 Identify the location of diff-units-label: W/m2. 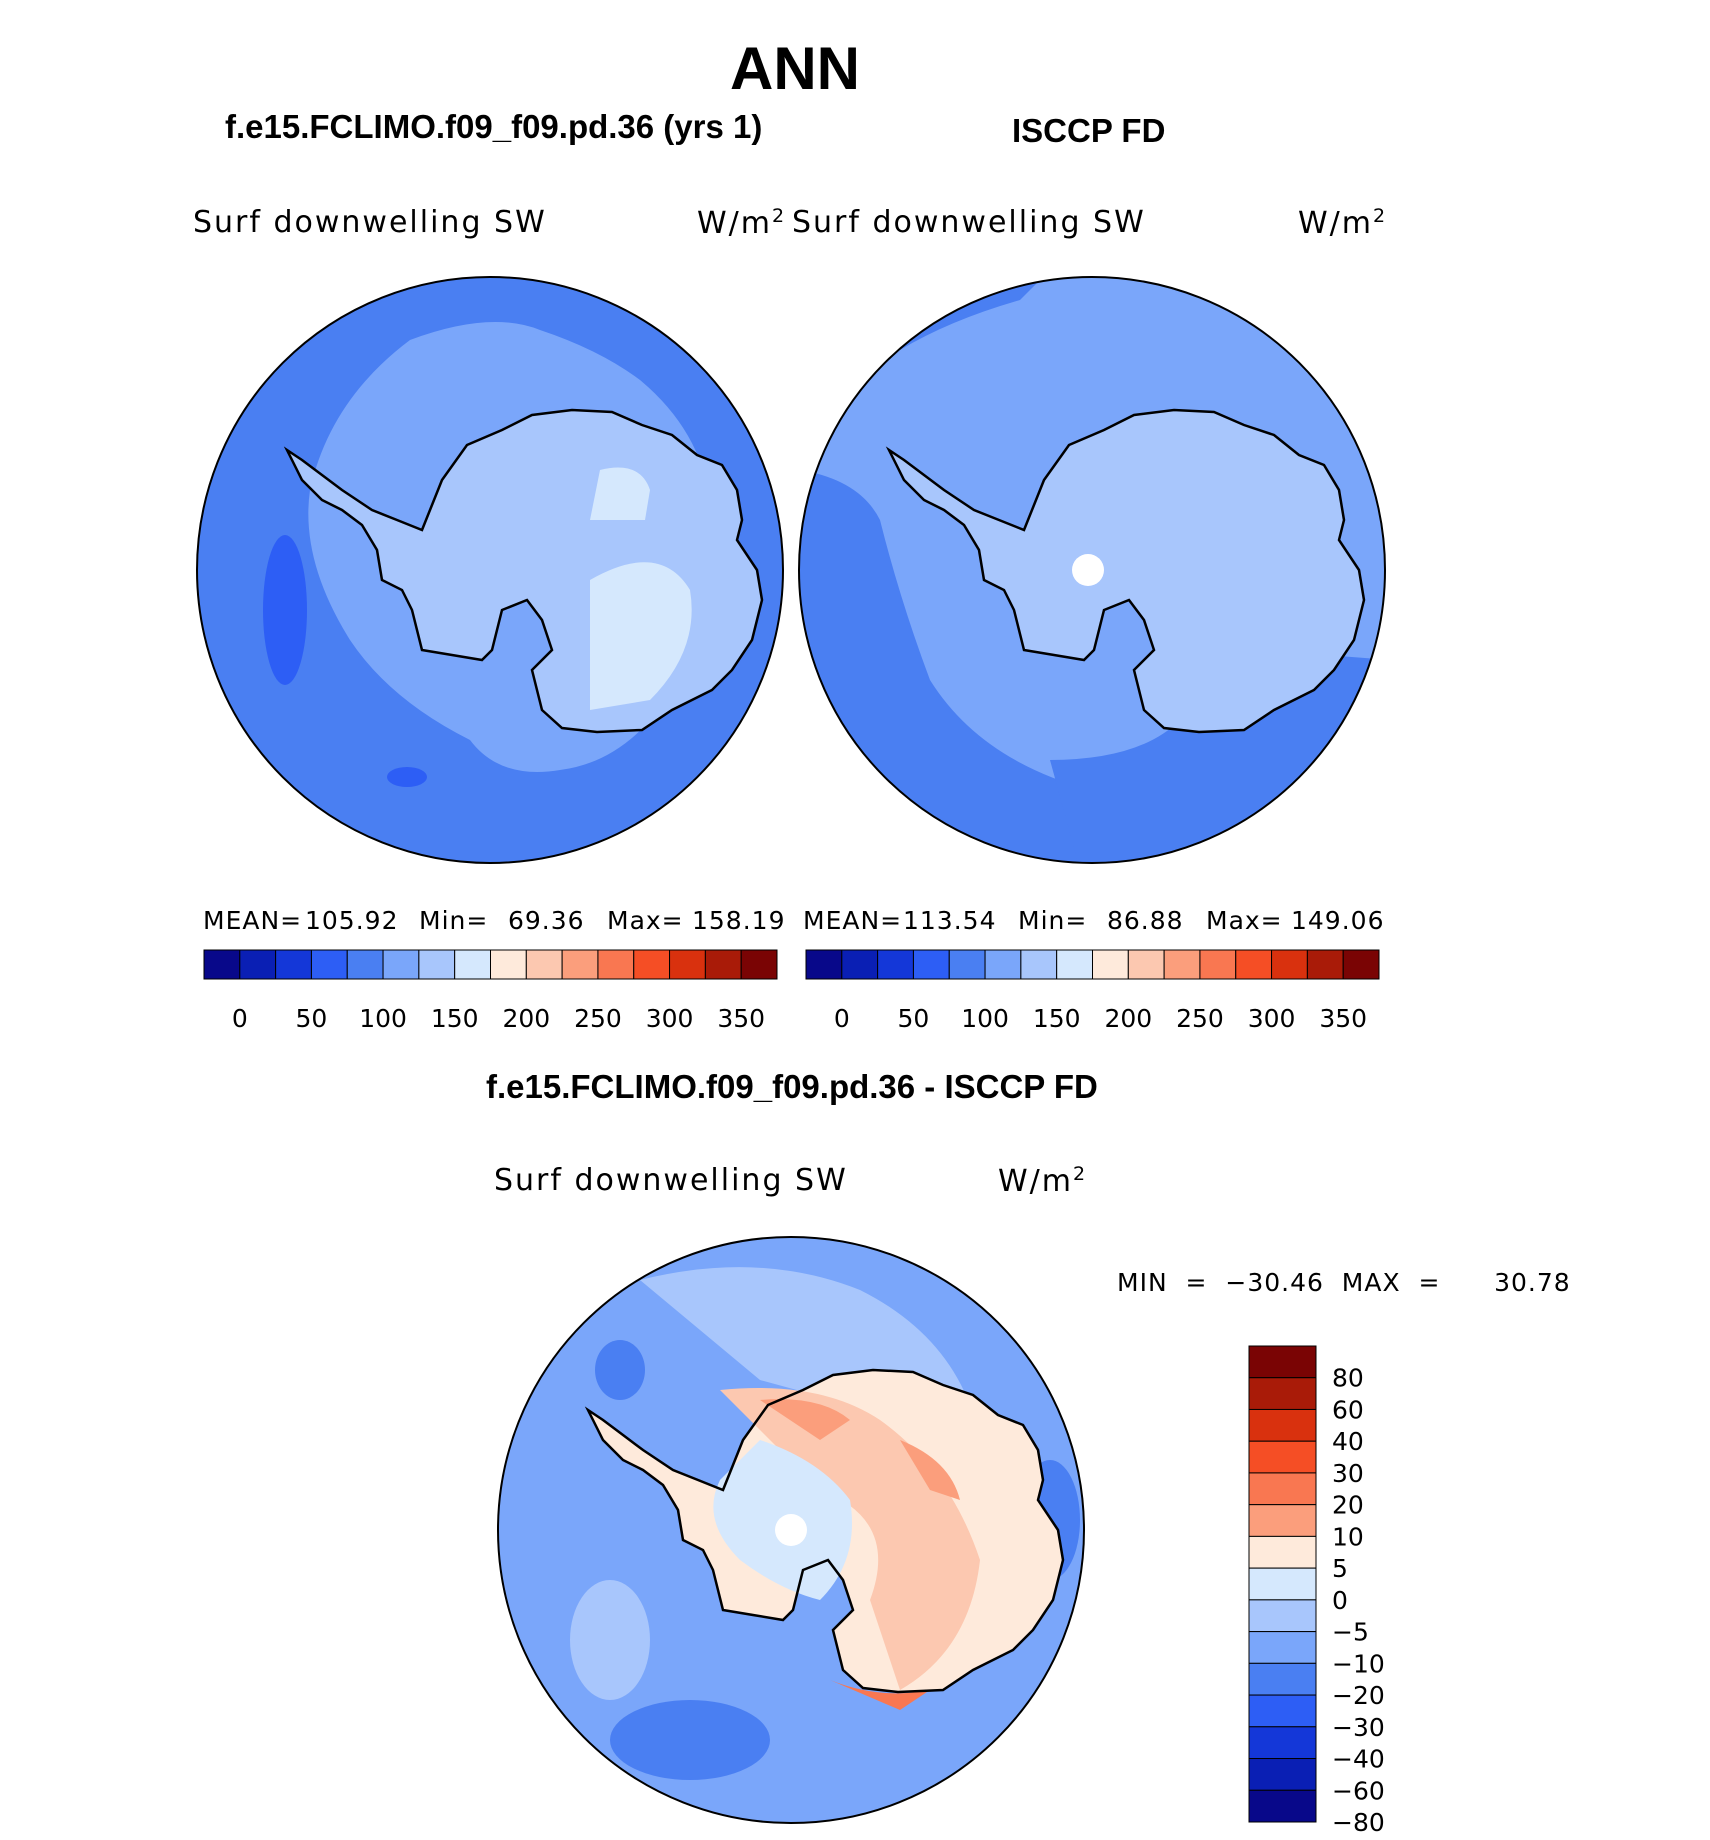
(1043, 1181).